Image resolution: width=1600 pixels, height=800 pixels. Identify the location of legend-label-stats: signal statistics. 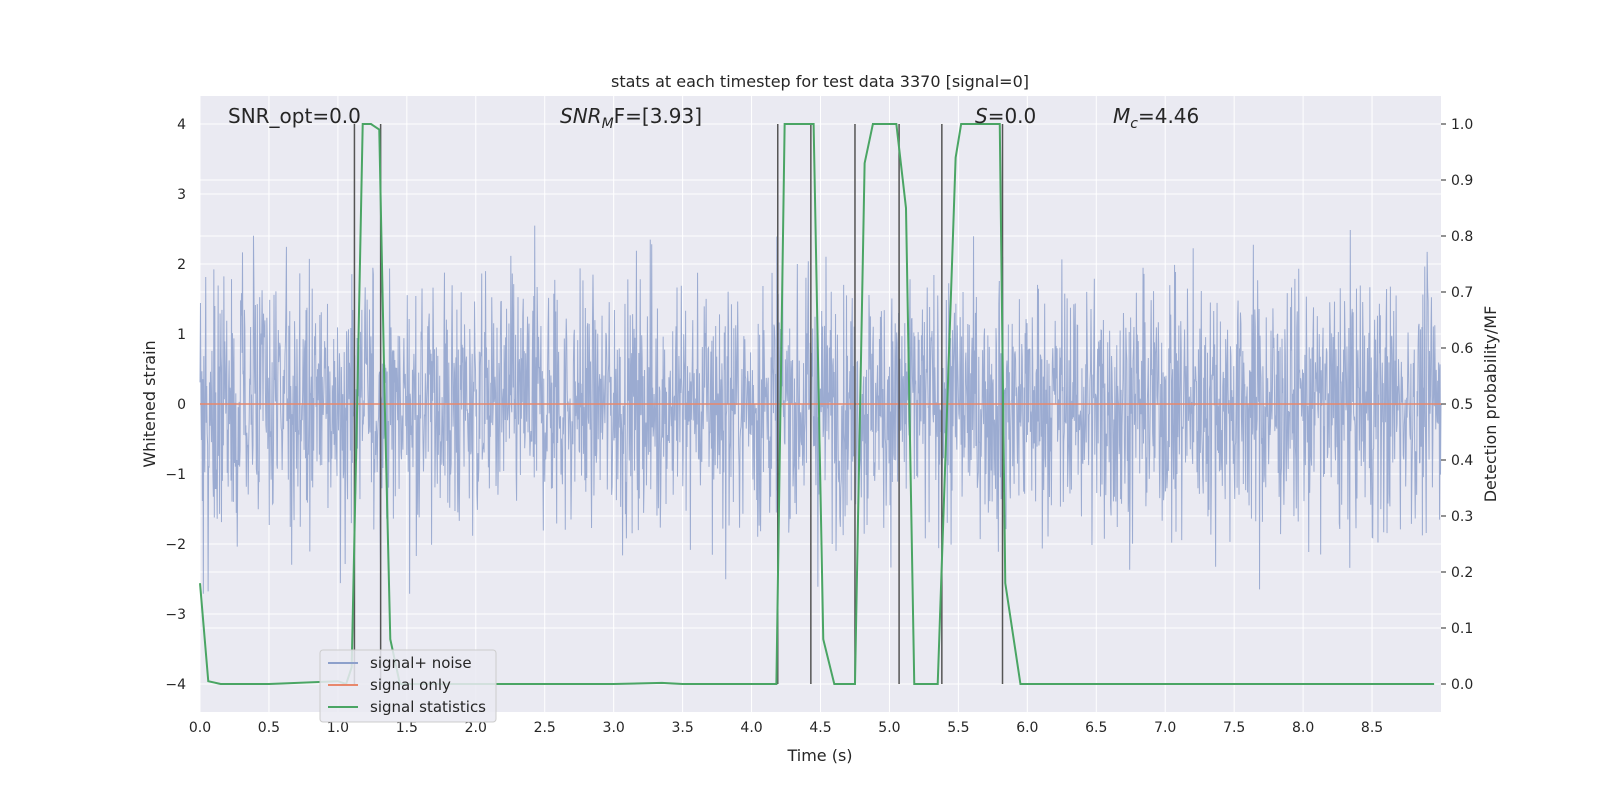
(428, 707).